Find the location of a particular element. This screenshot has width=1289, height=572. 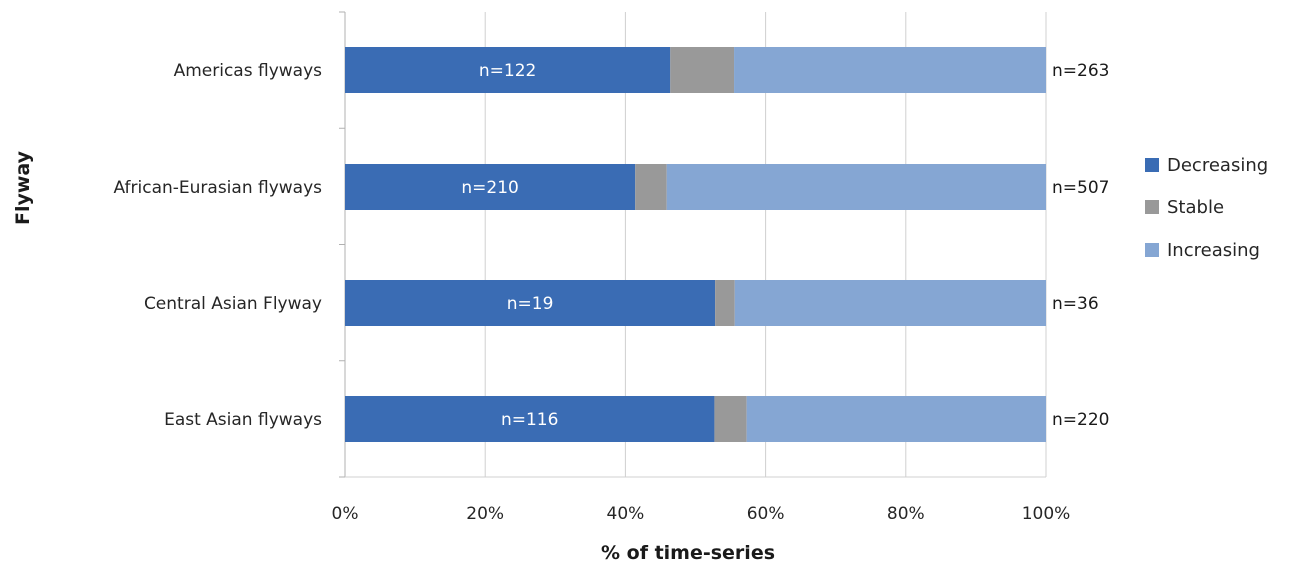

y-axis-title: Flyway is located at coordinates (23, 187).